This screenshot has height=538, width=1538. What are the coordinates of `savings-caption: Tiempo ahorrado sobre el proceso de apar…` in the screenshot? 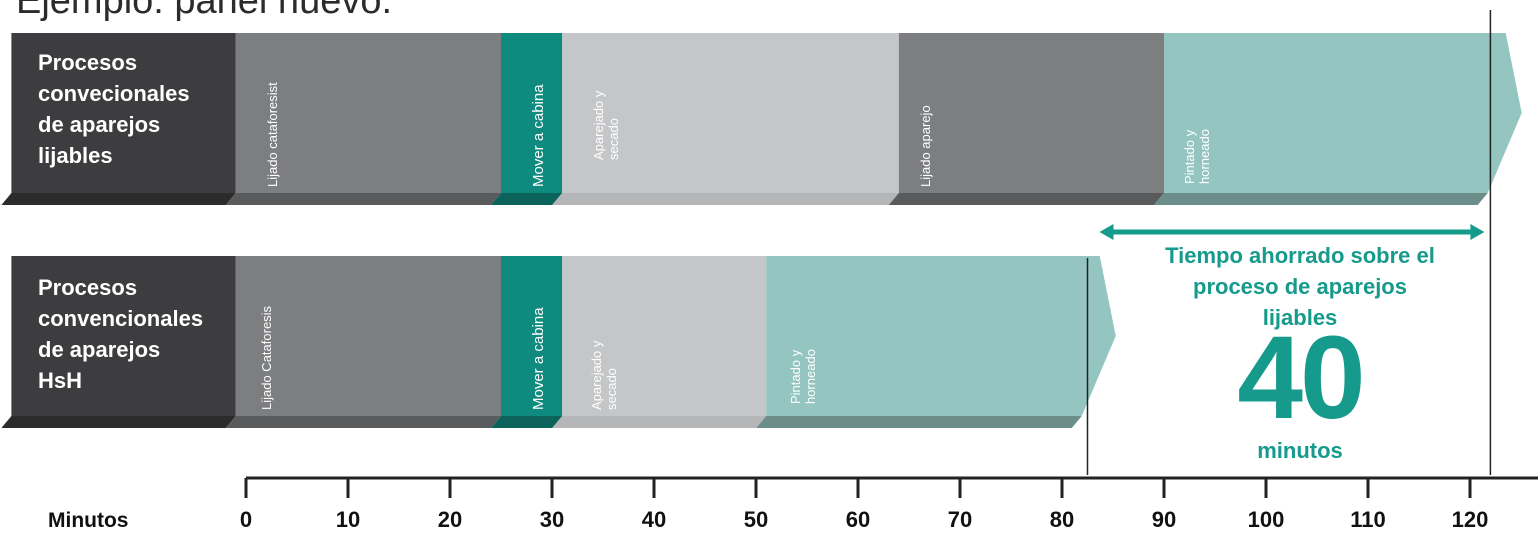 It's located at (1300, 286).